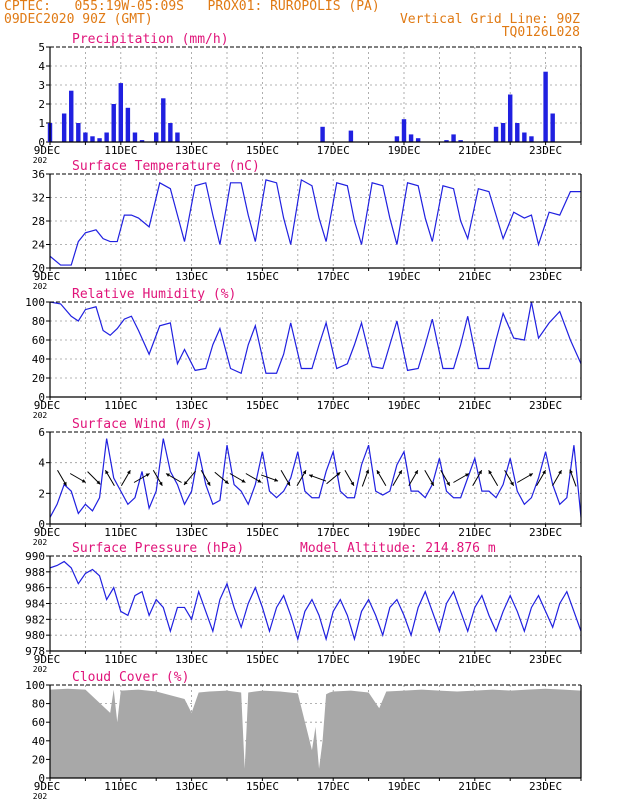  I want to click on y-tick-label: 5, so click(41, 47).